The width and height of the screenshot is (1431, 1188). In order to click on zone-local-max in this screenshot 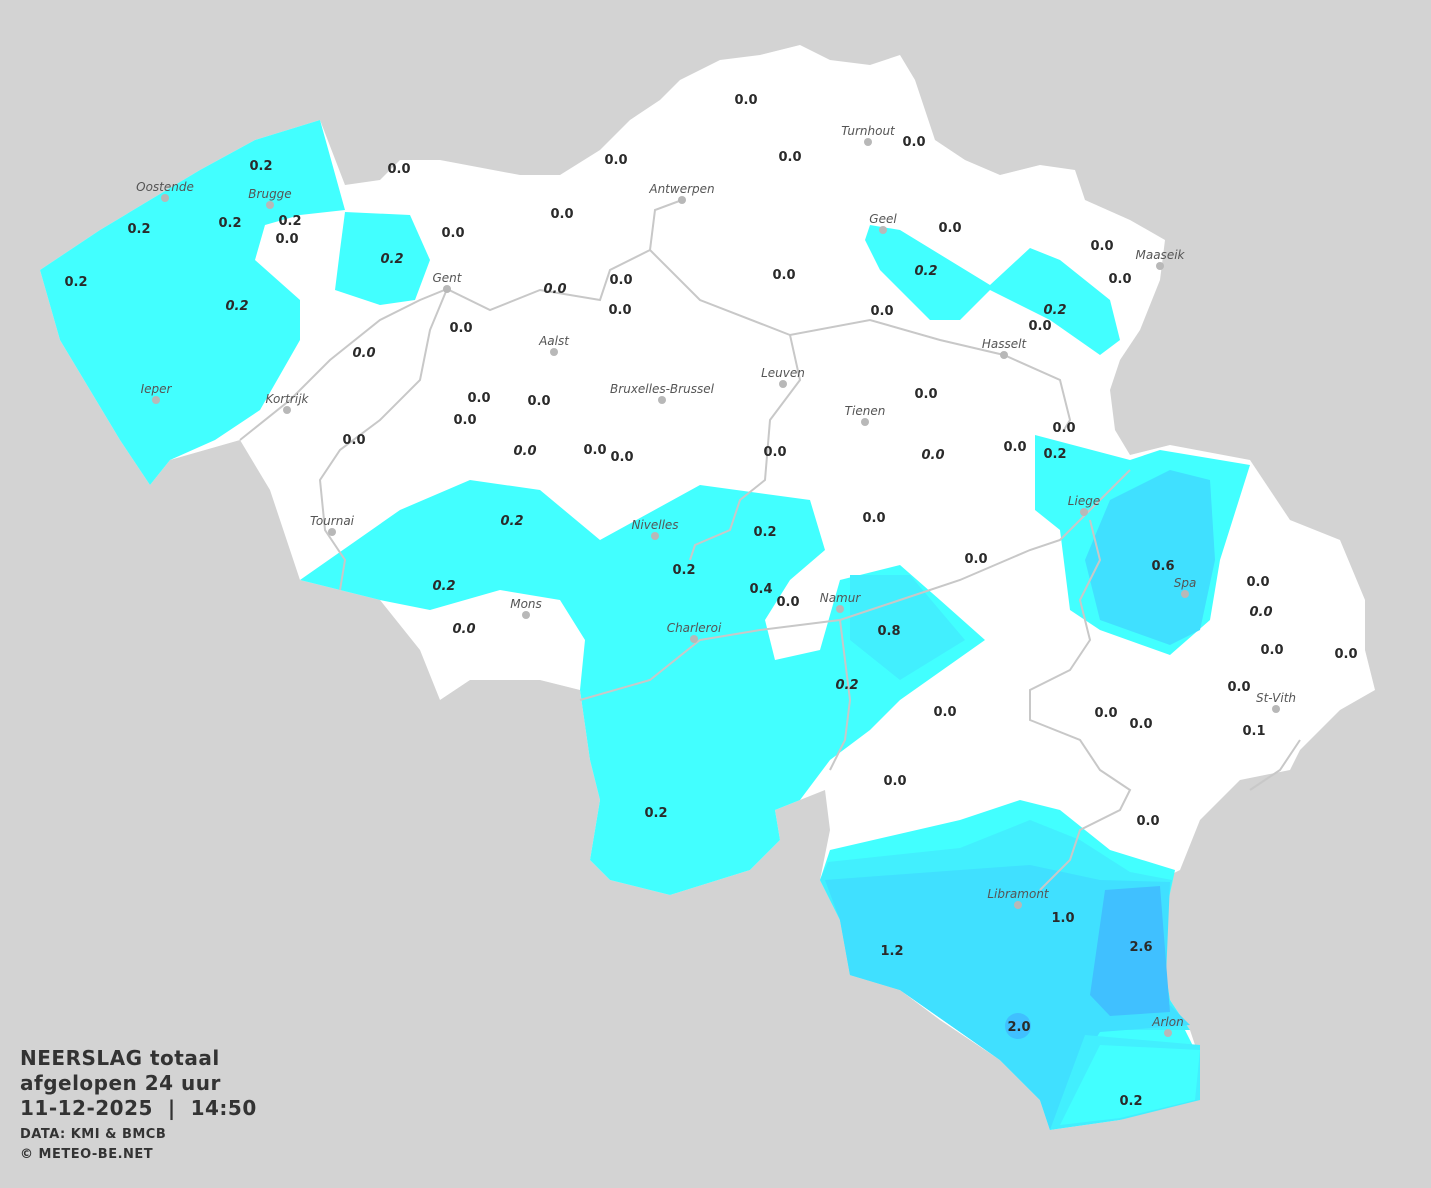, I will do `click(1018, 1026)`.